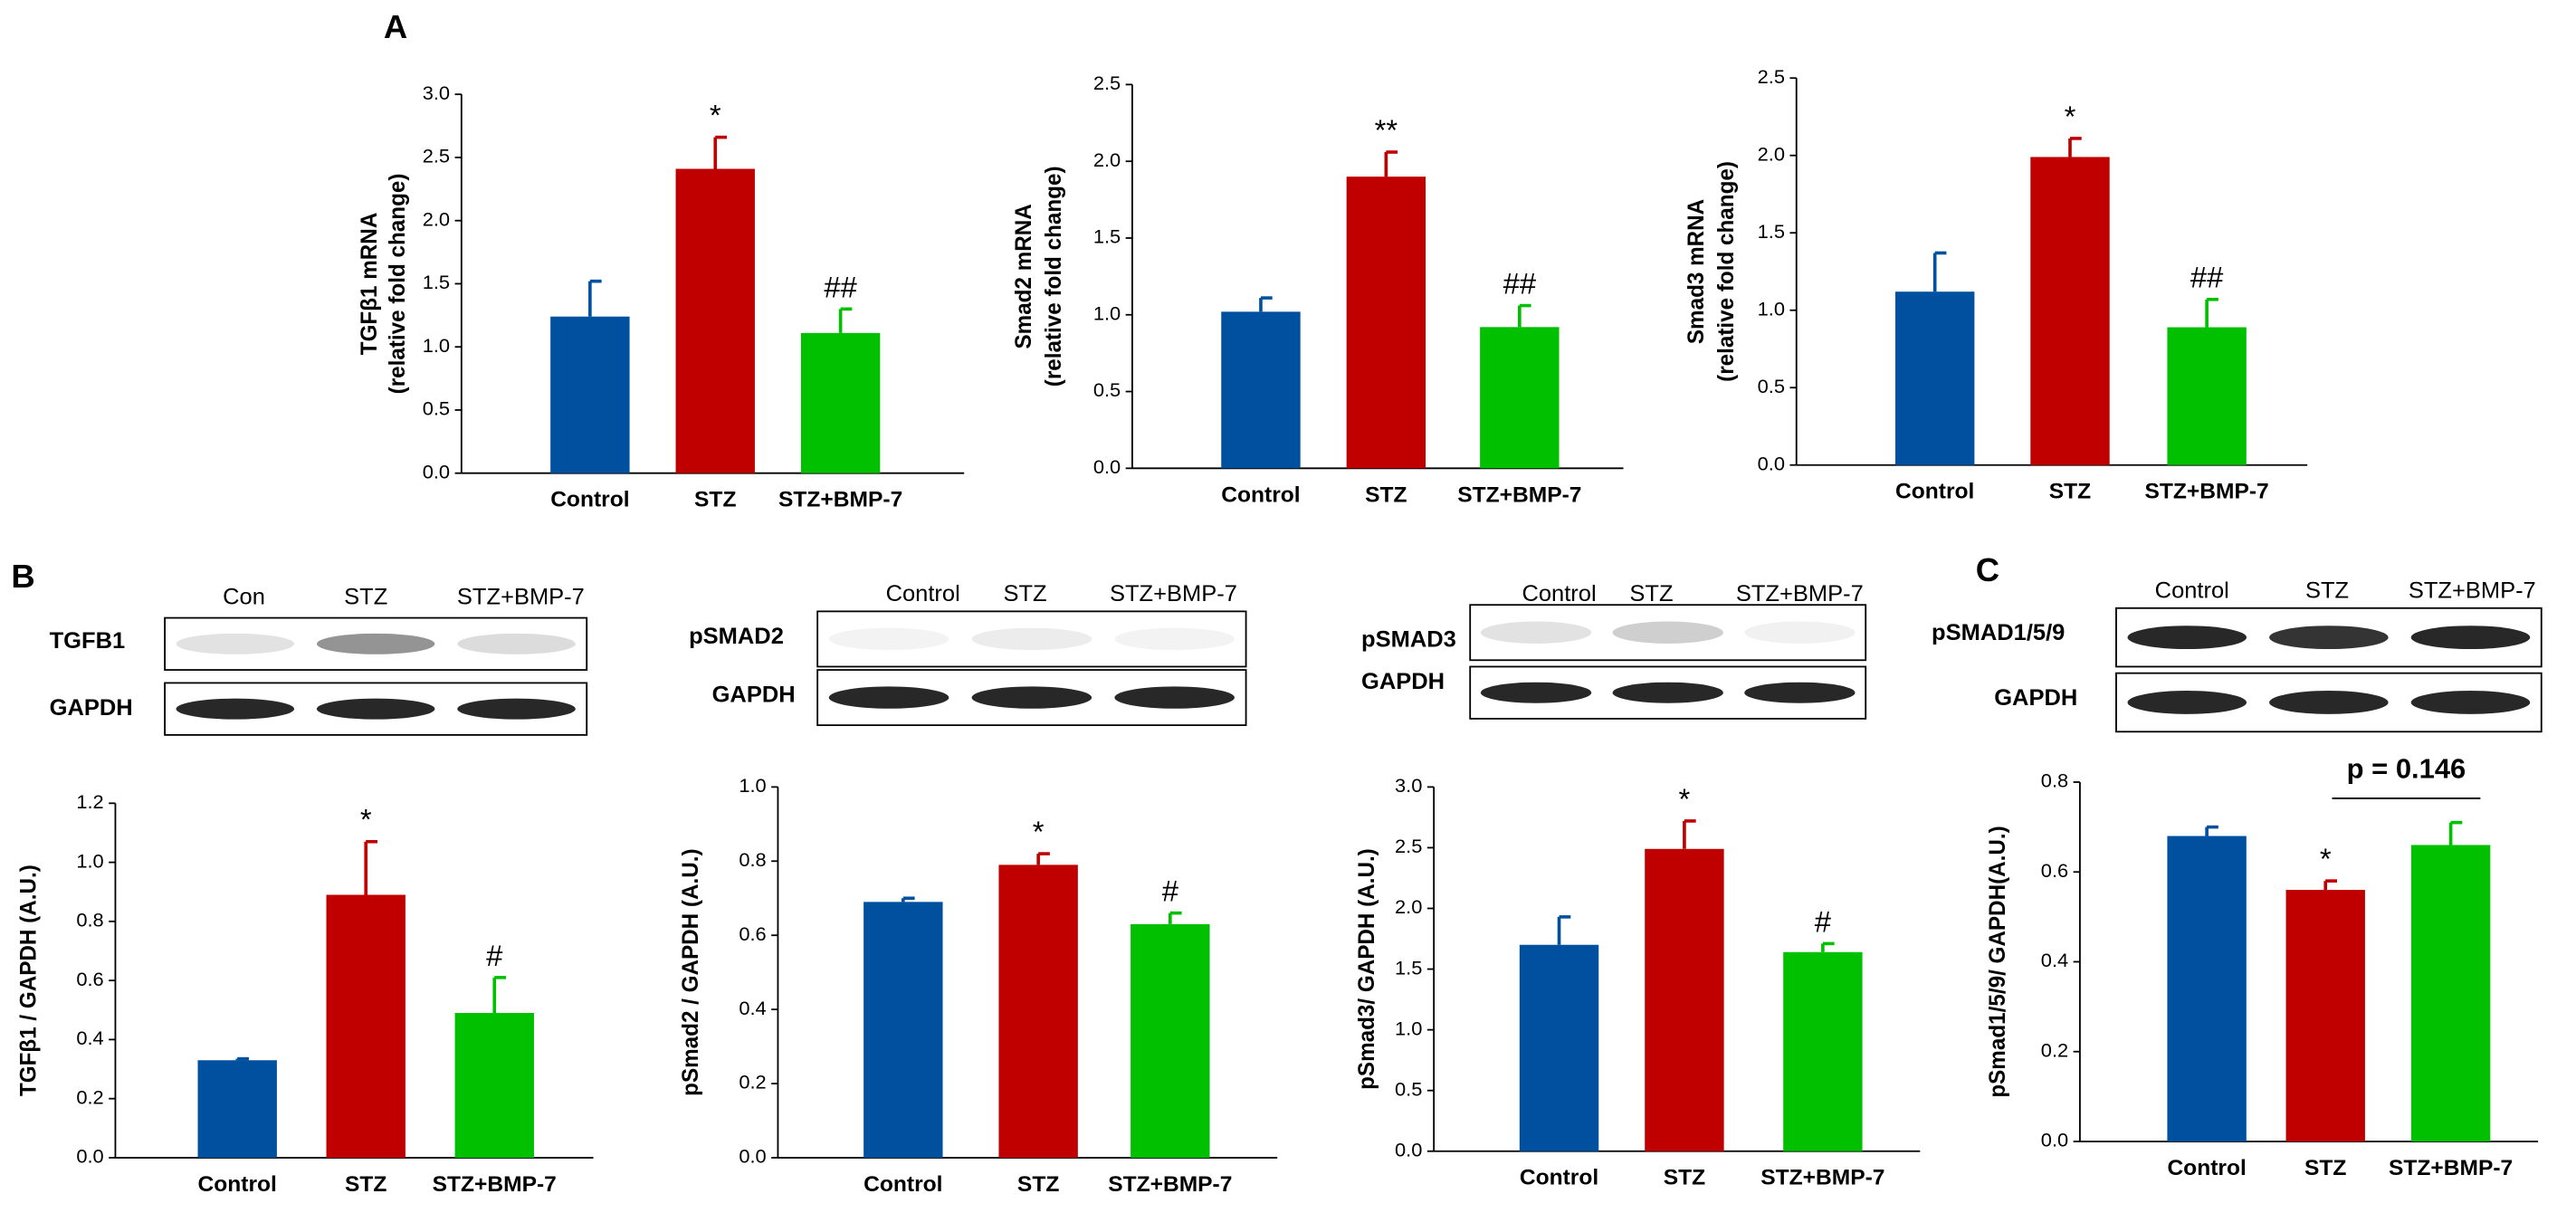 This screenshot has width=2576, height=1213. What do you see at coordinates (1024, 276) in the screenshot?
I see `y-axis-label: Smad2 mRNA` at bounding box center [1024, 276].